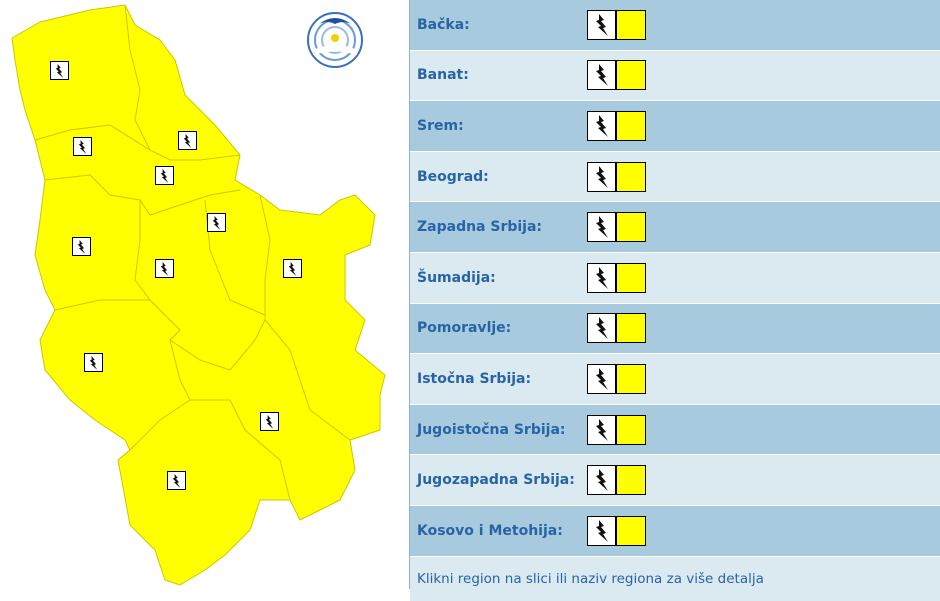 The image size is (940, 601). What do you see at coordinates (675, 531) in the screenshot?
I see `region-row: Kosovo i Metohija:` at bounding box center [675, 531].